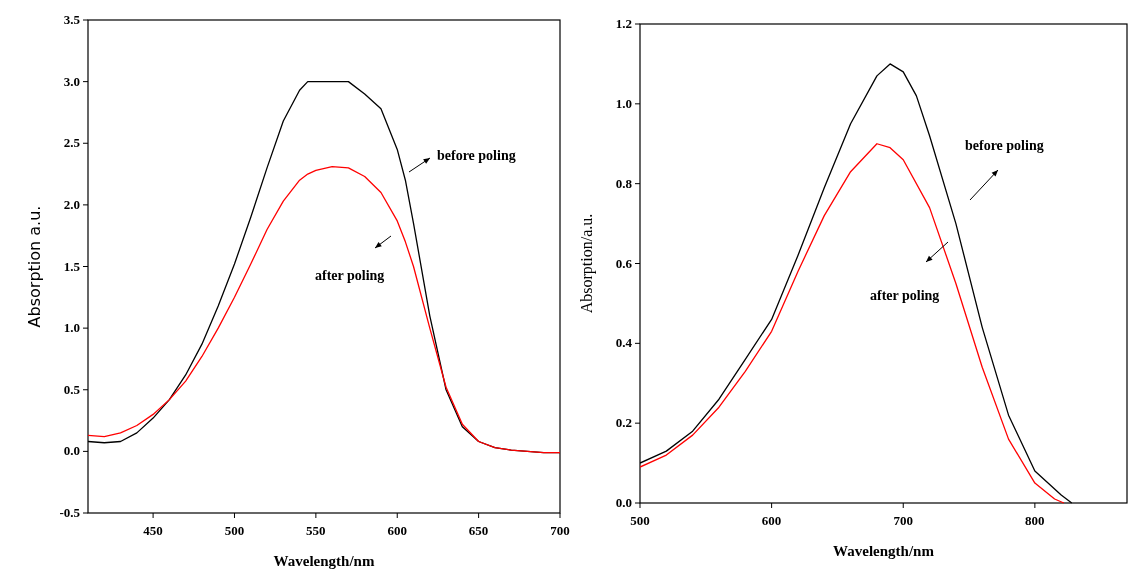 Image resolution: width=1135 pixels, height=579 pixels. What do you see at coordinates (153, 530) in the screenshot?
I see `x-tick-label: 450` at bounding box center [153, 530].